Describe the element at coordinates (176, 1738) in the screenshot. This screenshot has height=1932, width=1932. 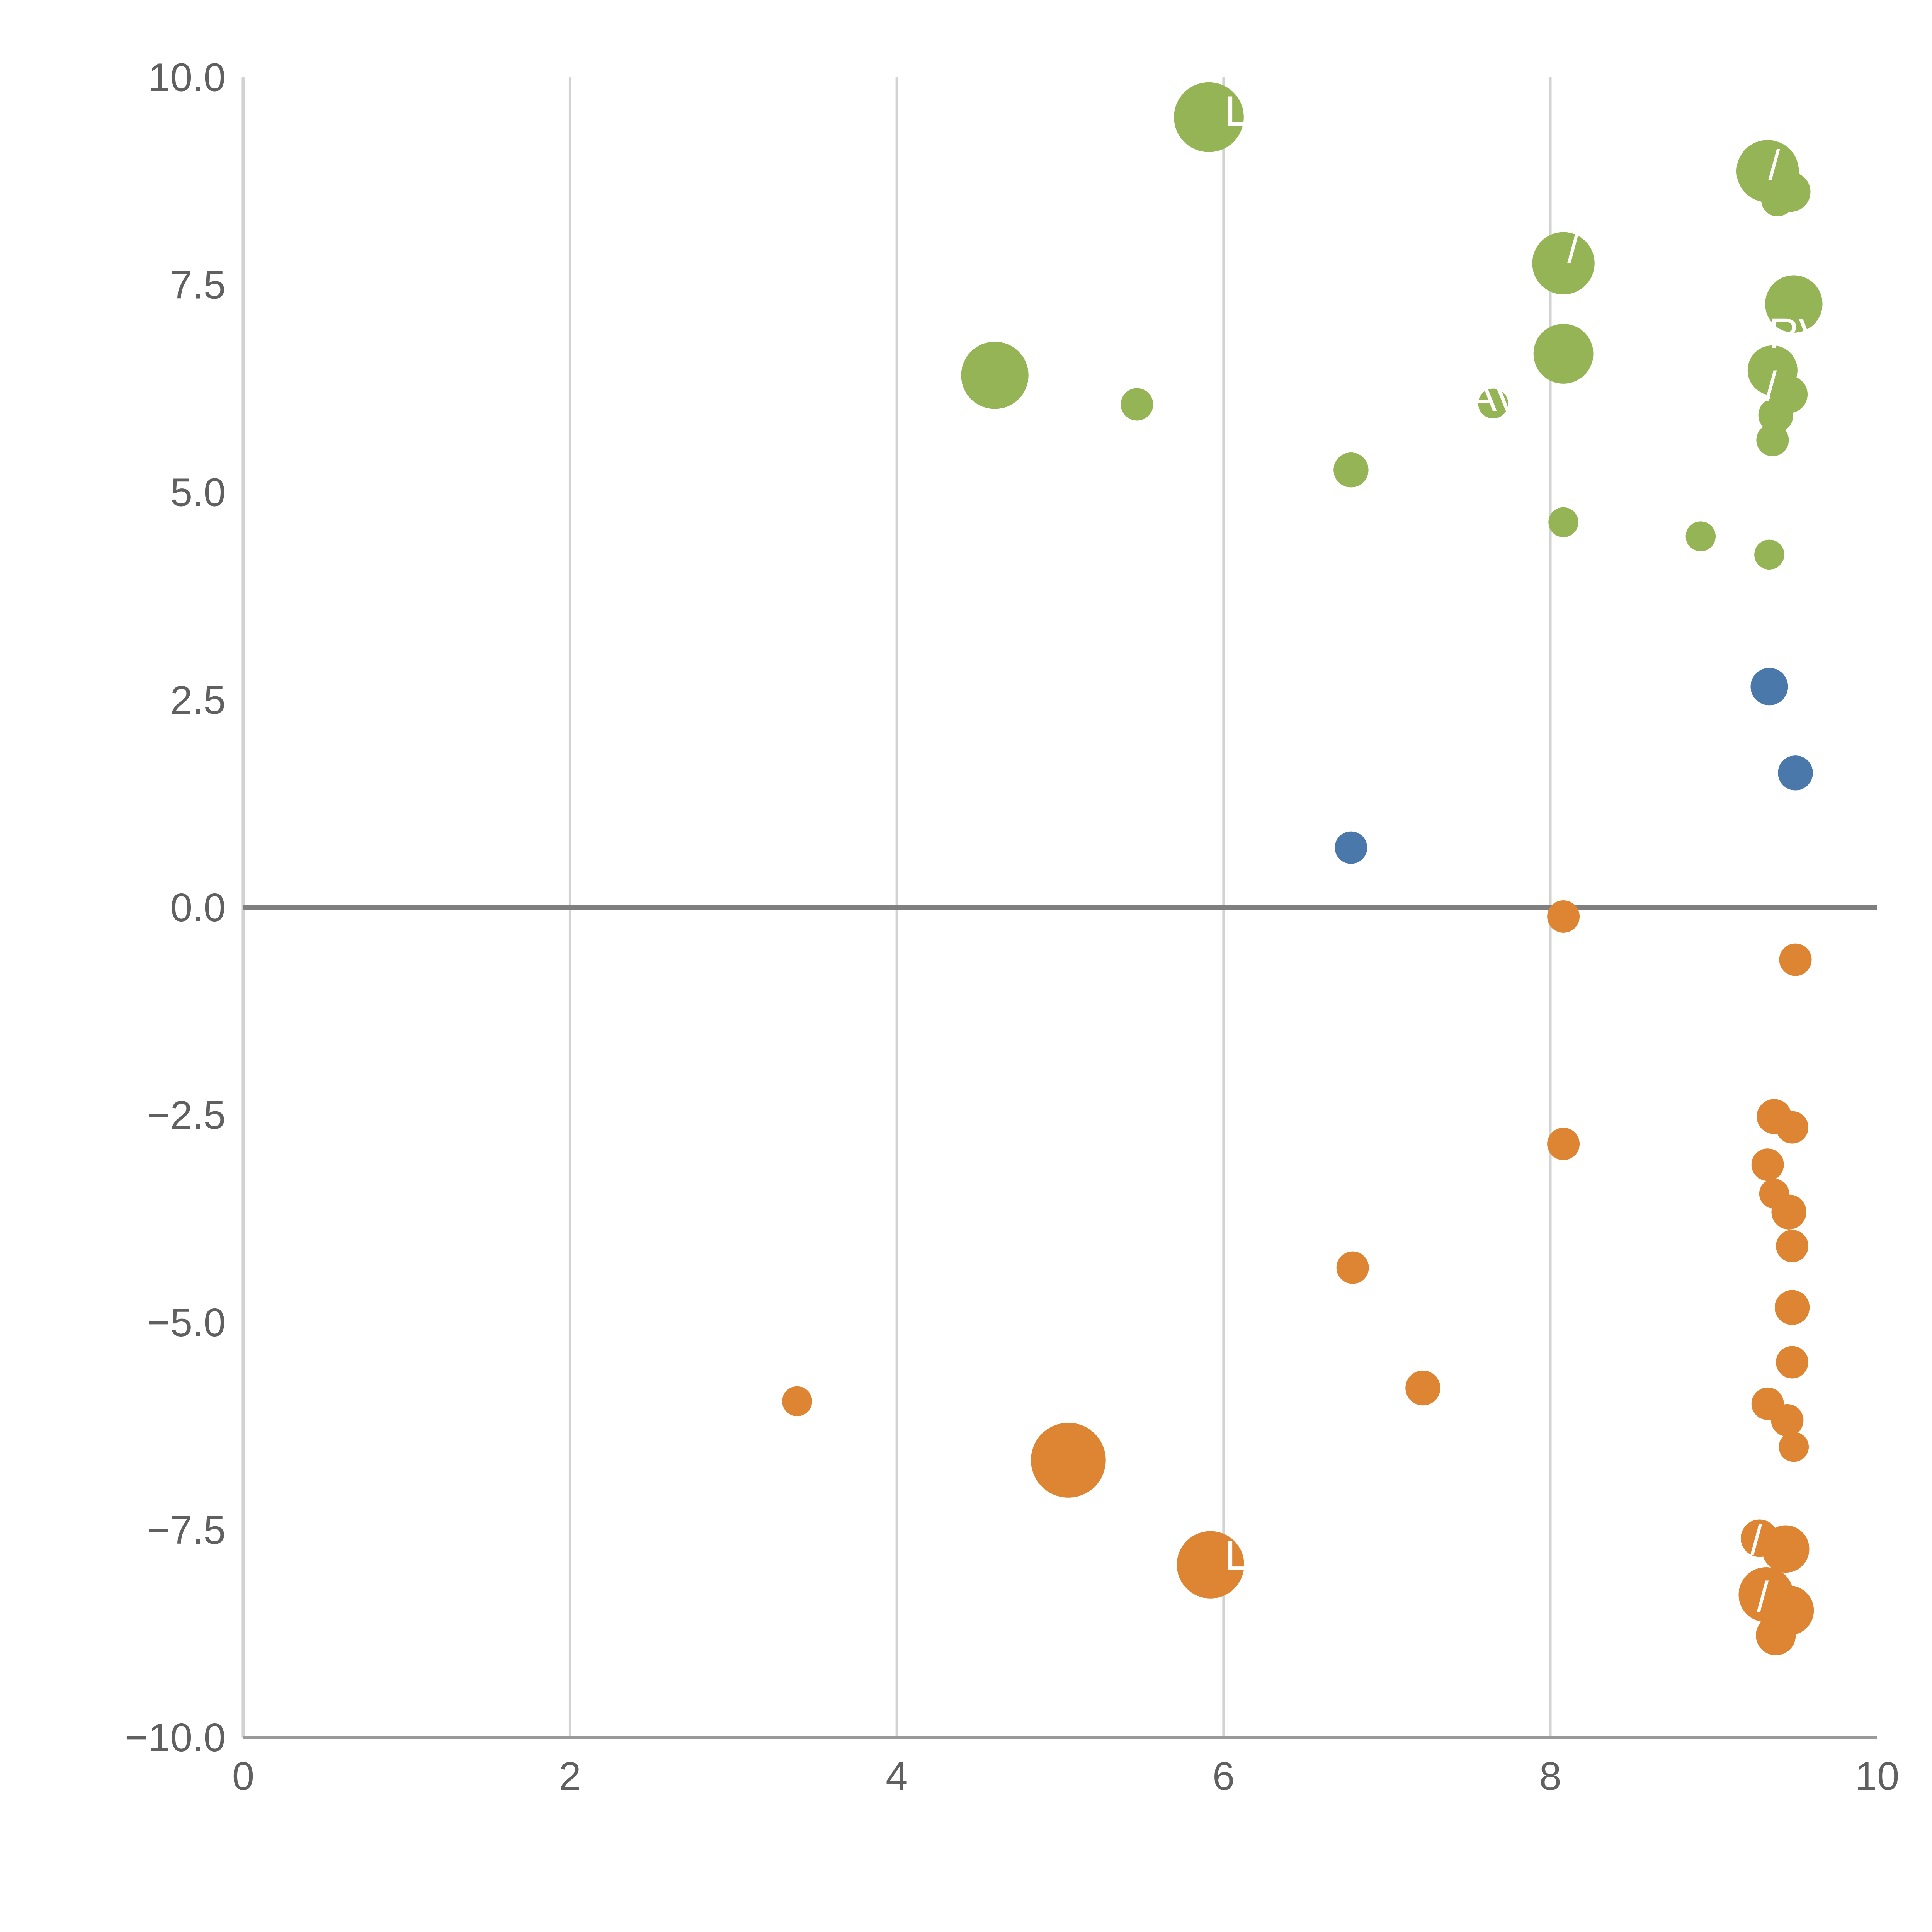
I see `y-tick-label: −10.0` at that location.